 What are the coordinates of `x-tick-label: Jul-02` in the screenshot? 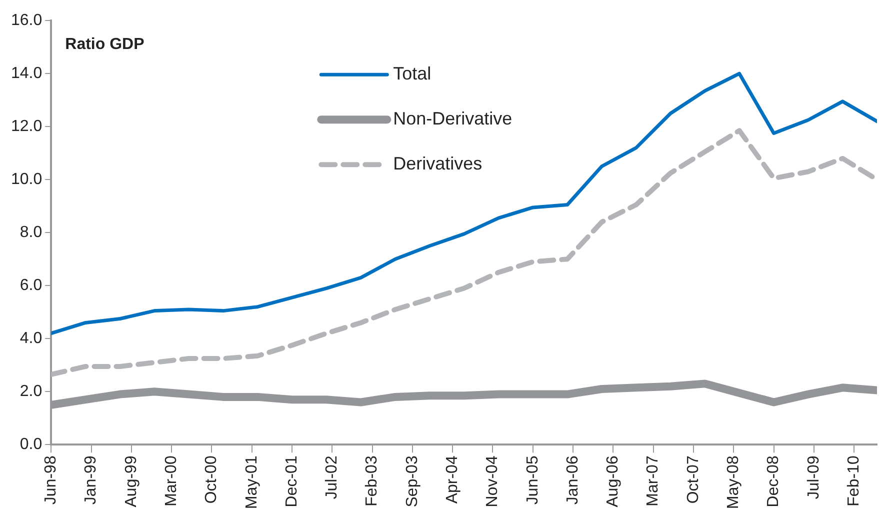 It's located at (332, 478).